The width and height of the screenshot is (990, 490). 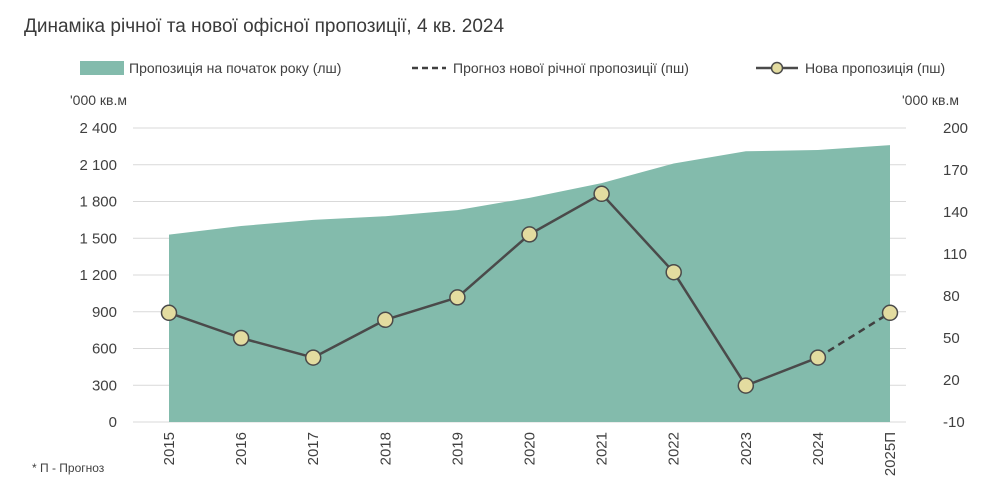 What do you see at coordinates (102, 68) in the screenshot?
I see `legend-area-swatch` at bounding box center [102, 68].